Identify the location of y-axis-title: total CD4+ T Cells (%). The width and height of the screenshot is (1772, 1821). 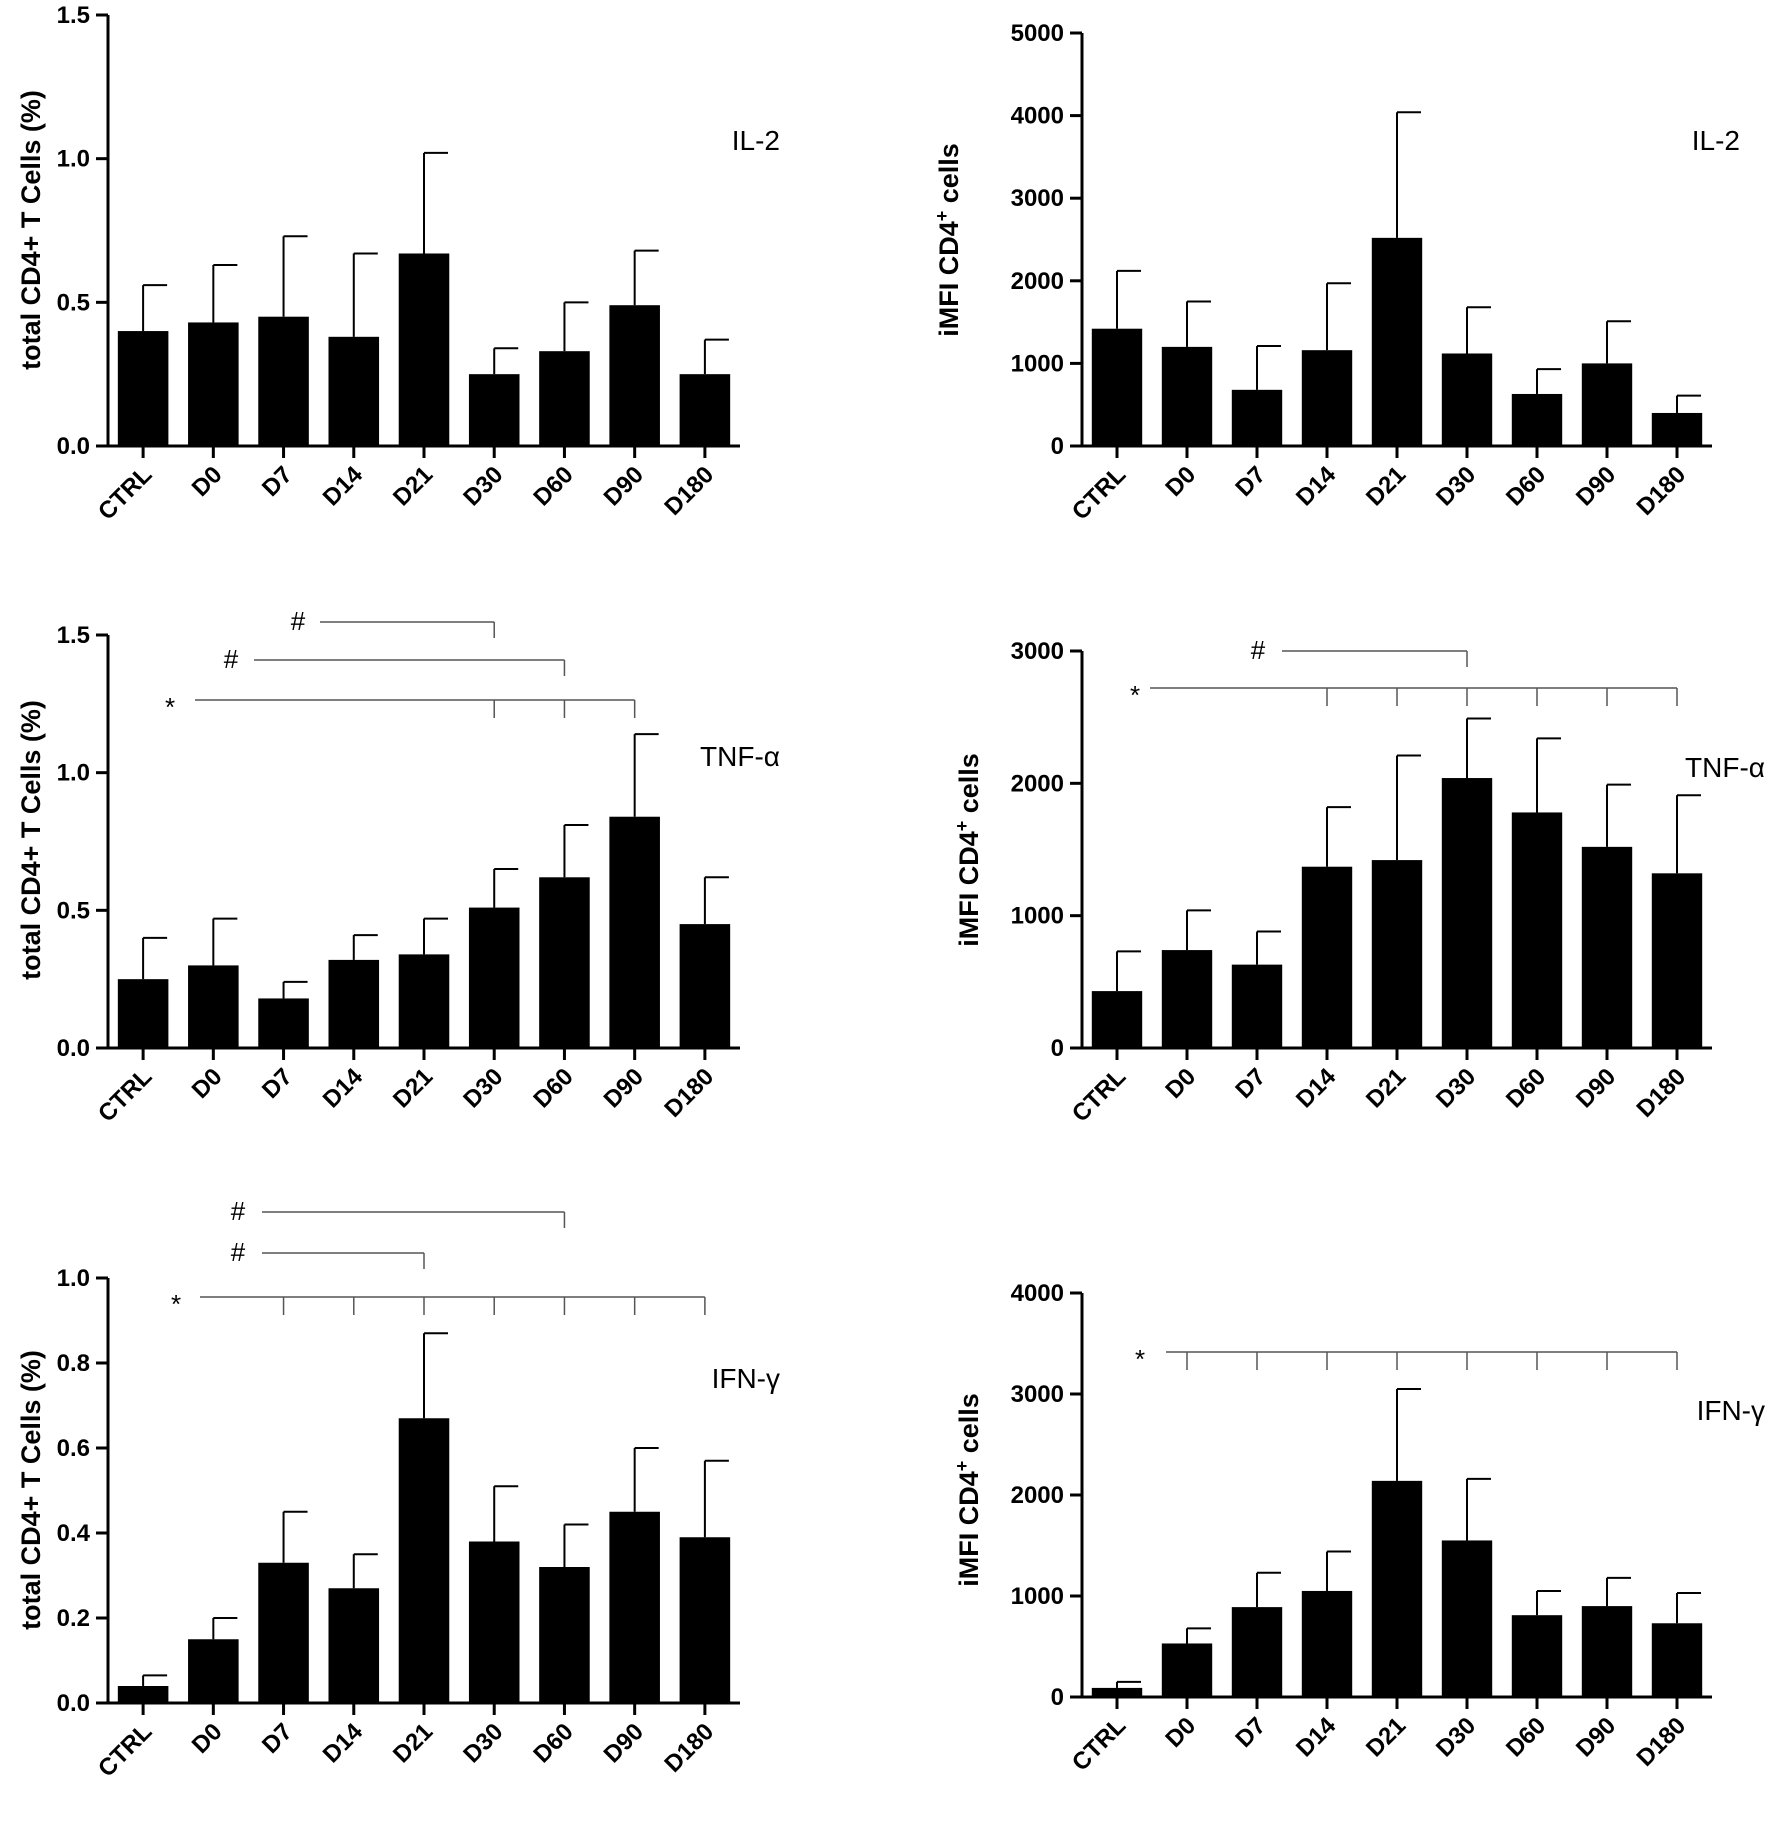
(31, 1490).